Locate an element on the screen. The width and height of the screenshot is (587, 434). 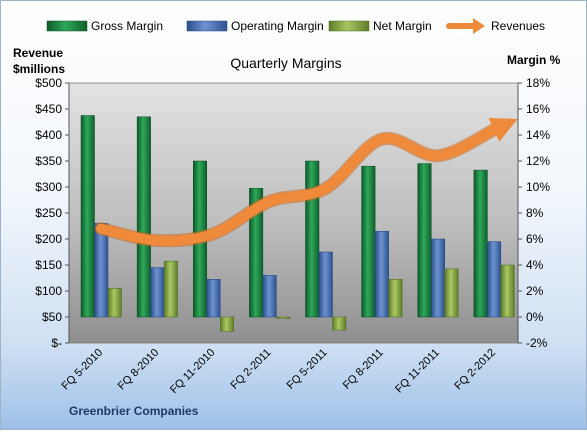
left-tick-label: $100 is located at coordinates (48, 291).